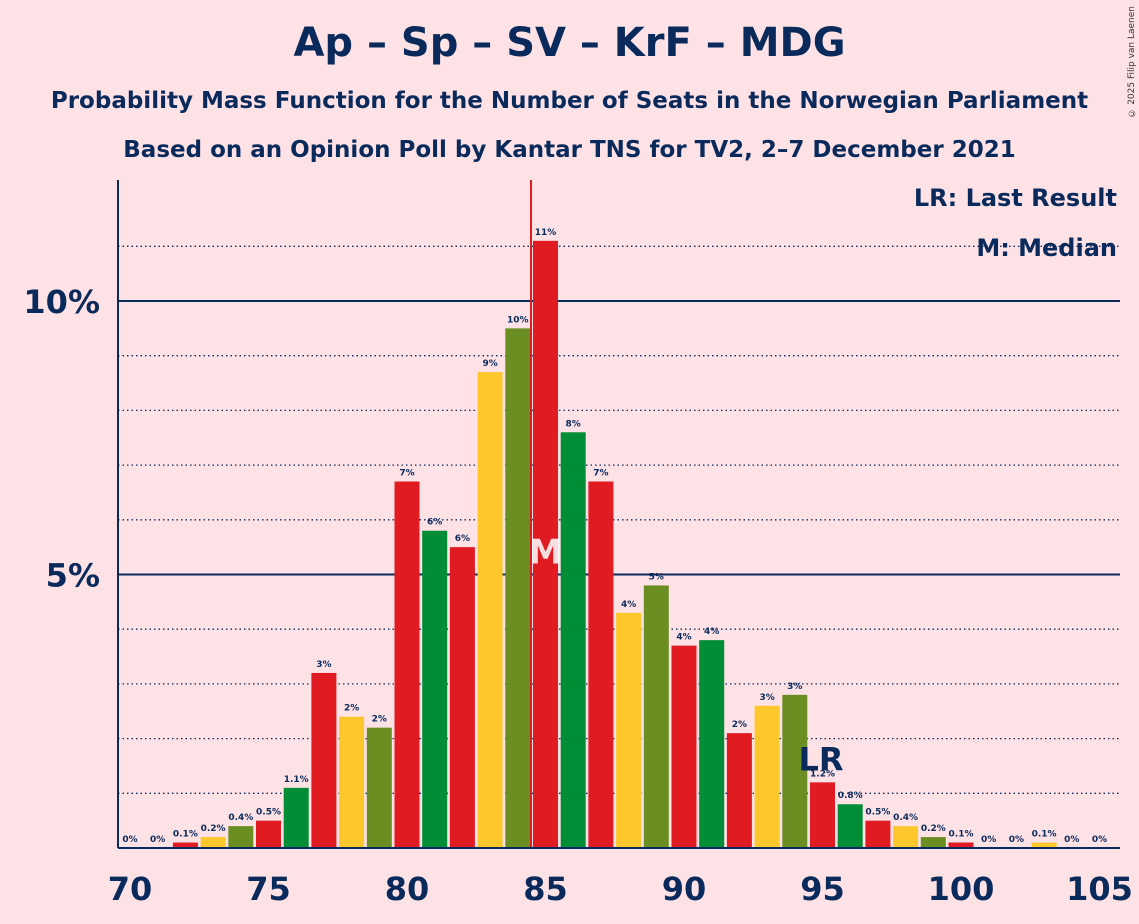  I want to click on bar-label-90: 4%, so click(683, 638).